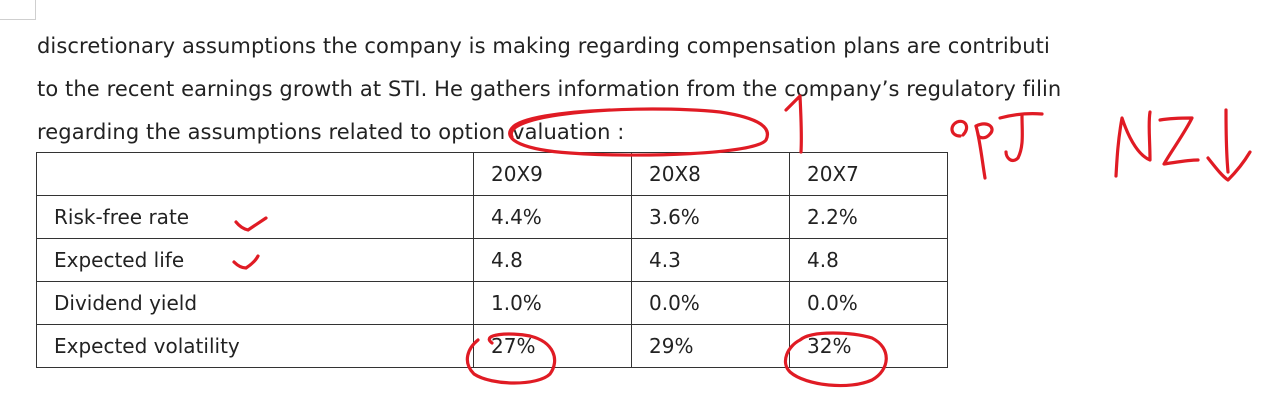 Image resolution: width=1288 pixels, height=411 pixels. What do you see at coordinates (552, 174) in the screenshot?
I see `table-header-cell: 20X9` at bounding box center [552, 174].